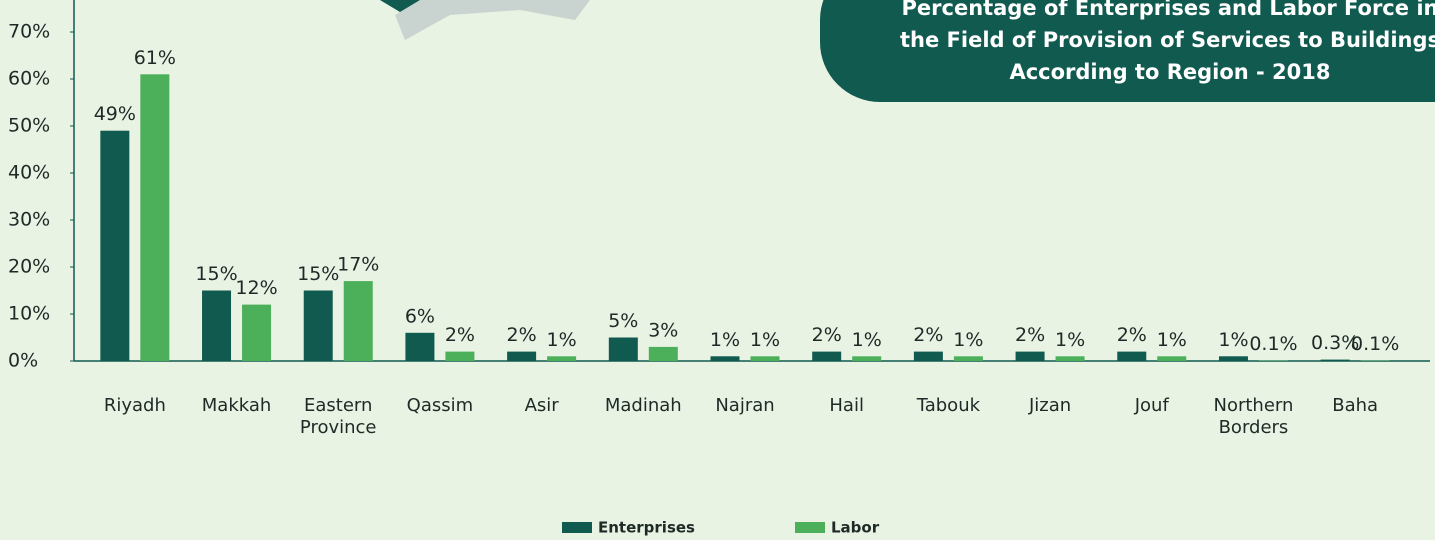 Image resolution: width=1435 pixels, height=540 pixels. What do you see at coordinates (29, 79) in the screenshot?
I see `y-tick-label: 60%` at bounding box center [29, 79].